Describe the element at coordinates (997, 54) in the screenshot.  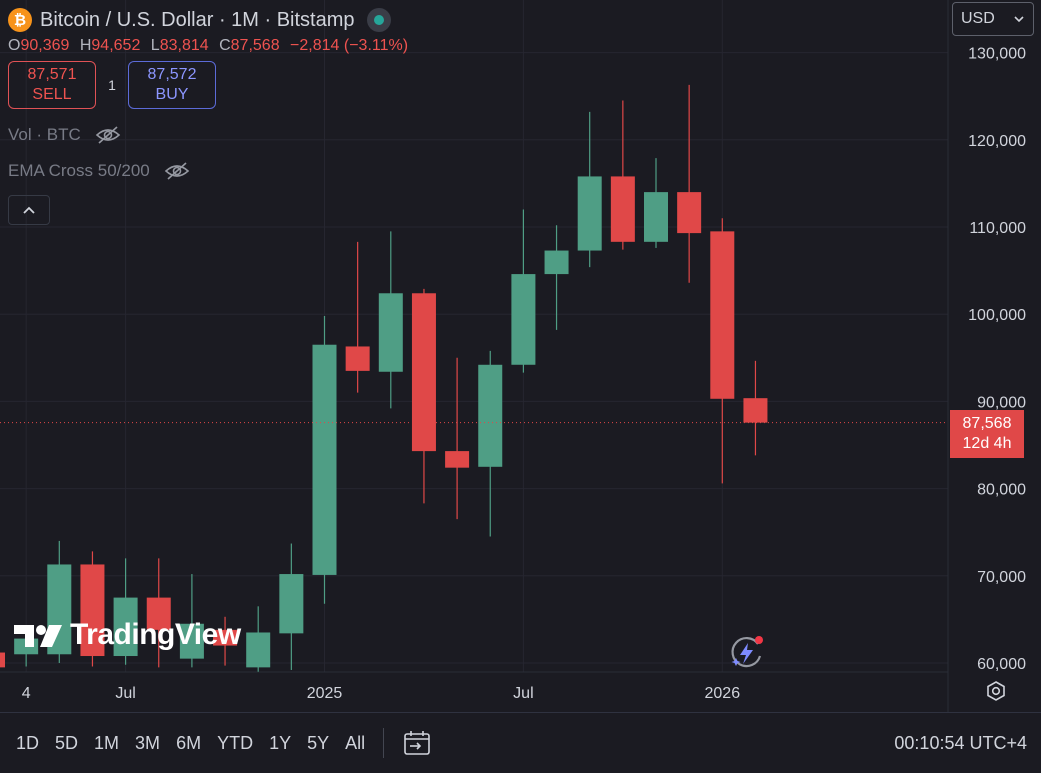
I see `y-tick-label: 130,000` at that location.